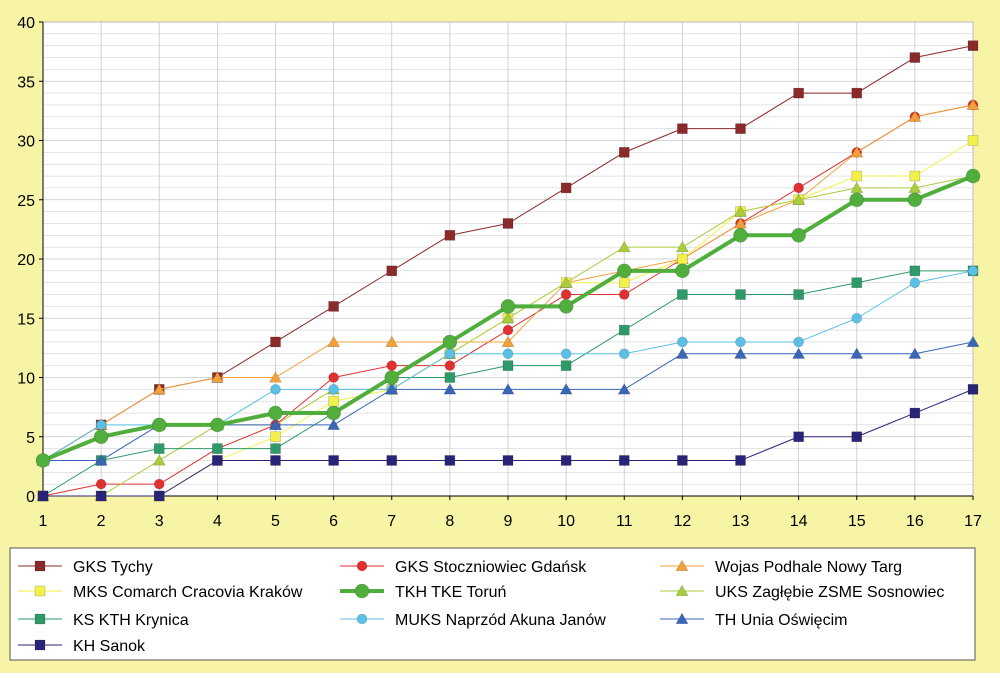 This screenshot has width=1000, height=678. I want to click on y-tick-label: 15, so click(26, 319).